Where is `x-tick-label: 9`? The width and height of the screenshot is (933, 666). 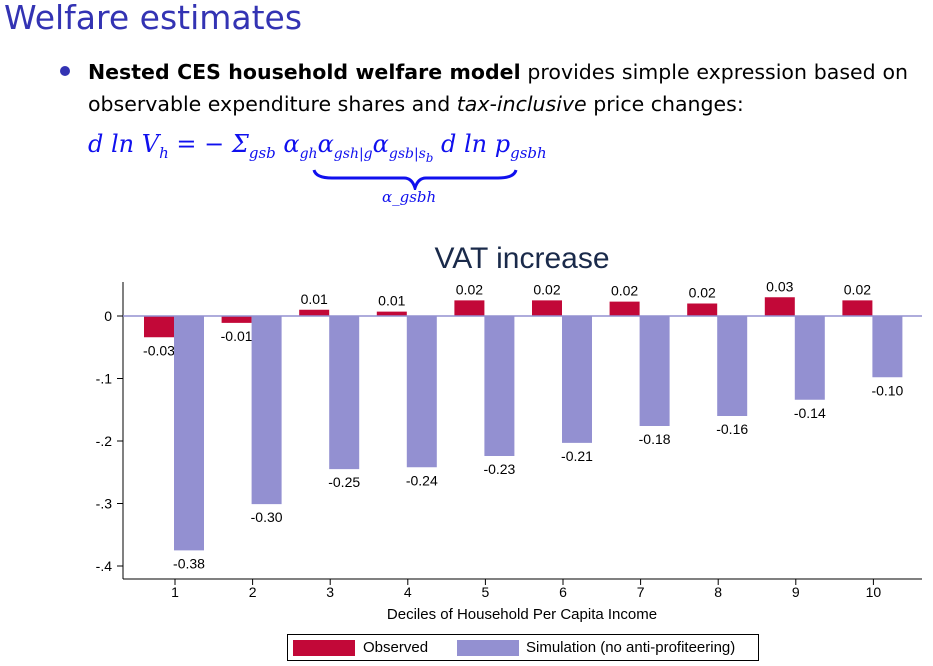 x-tick-label: 9 is located at coordinates (796, 592).